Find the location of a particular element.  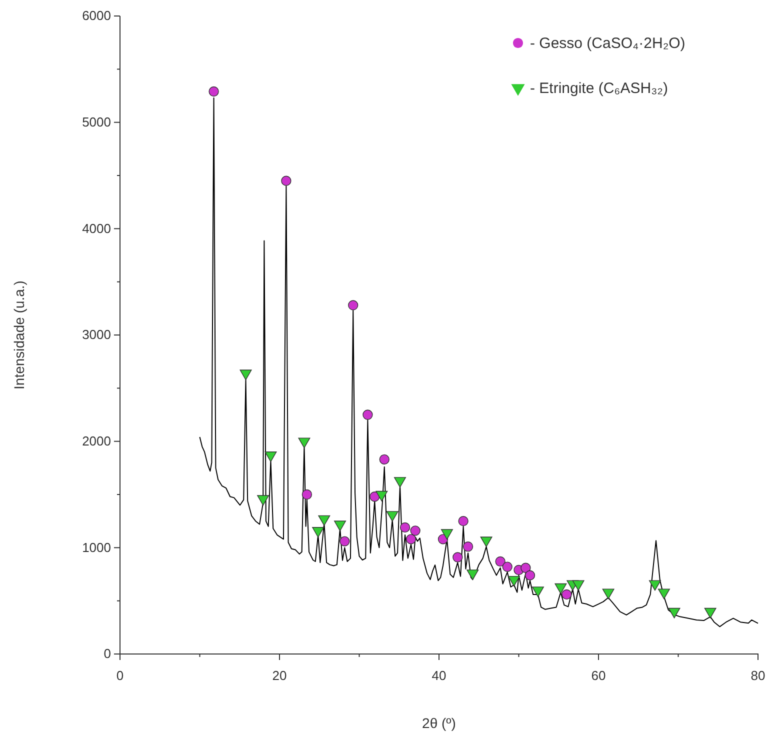

y-tick-label: 0 is located at coordinates (107, 654).